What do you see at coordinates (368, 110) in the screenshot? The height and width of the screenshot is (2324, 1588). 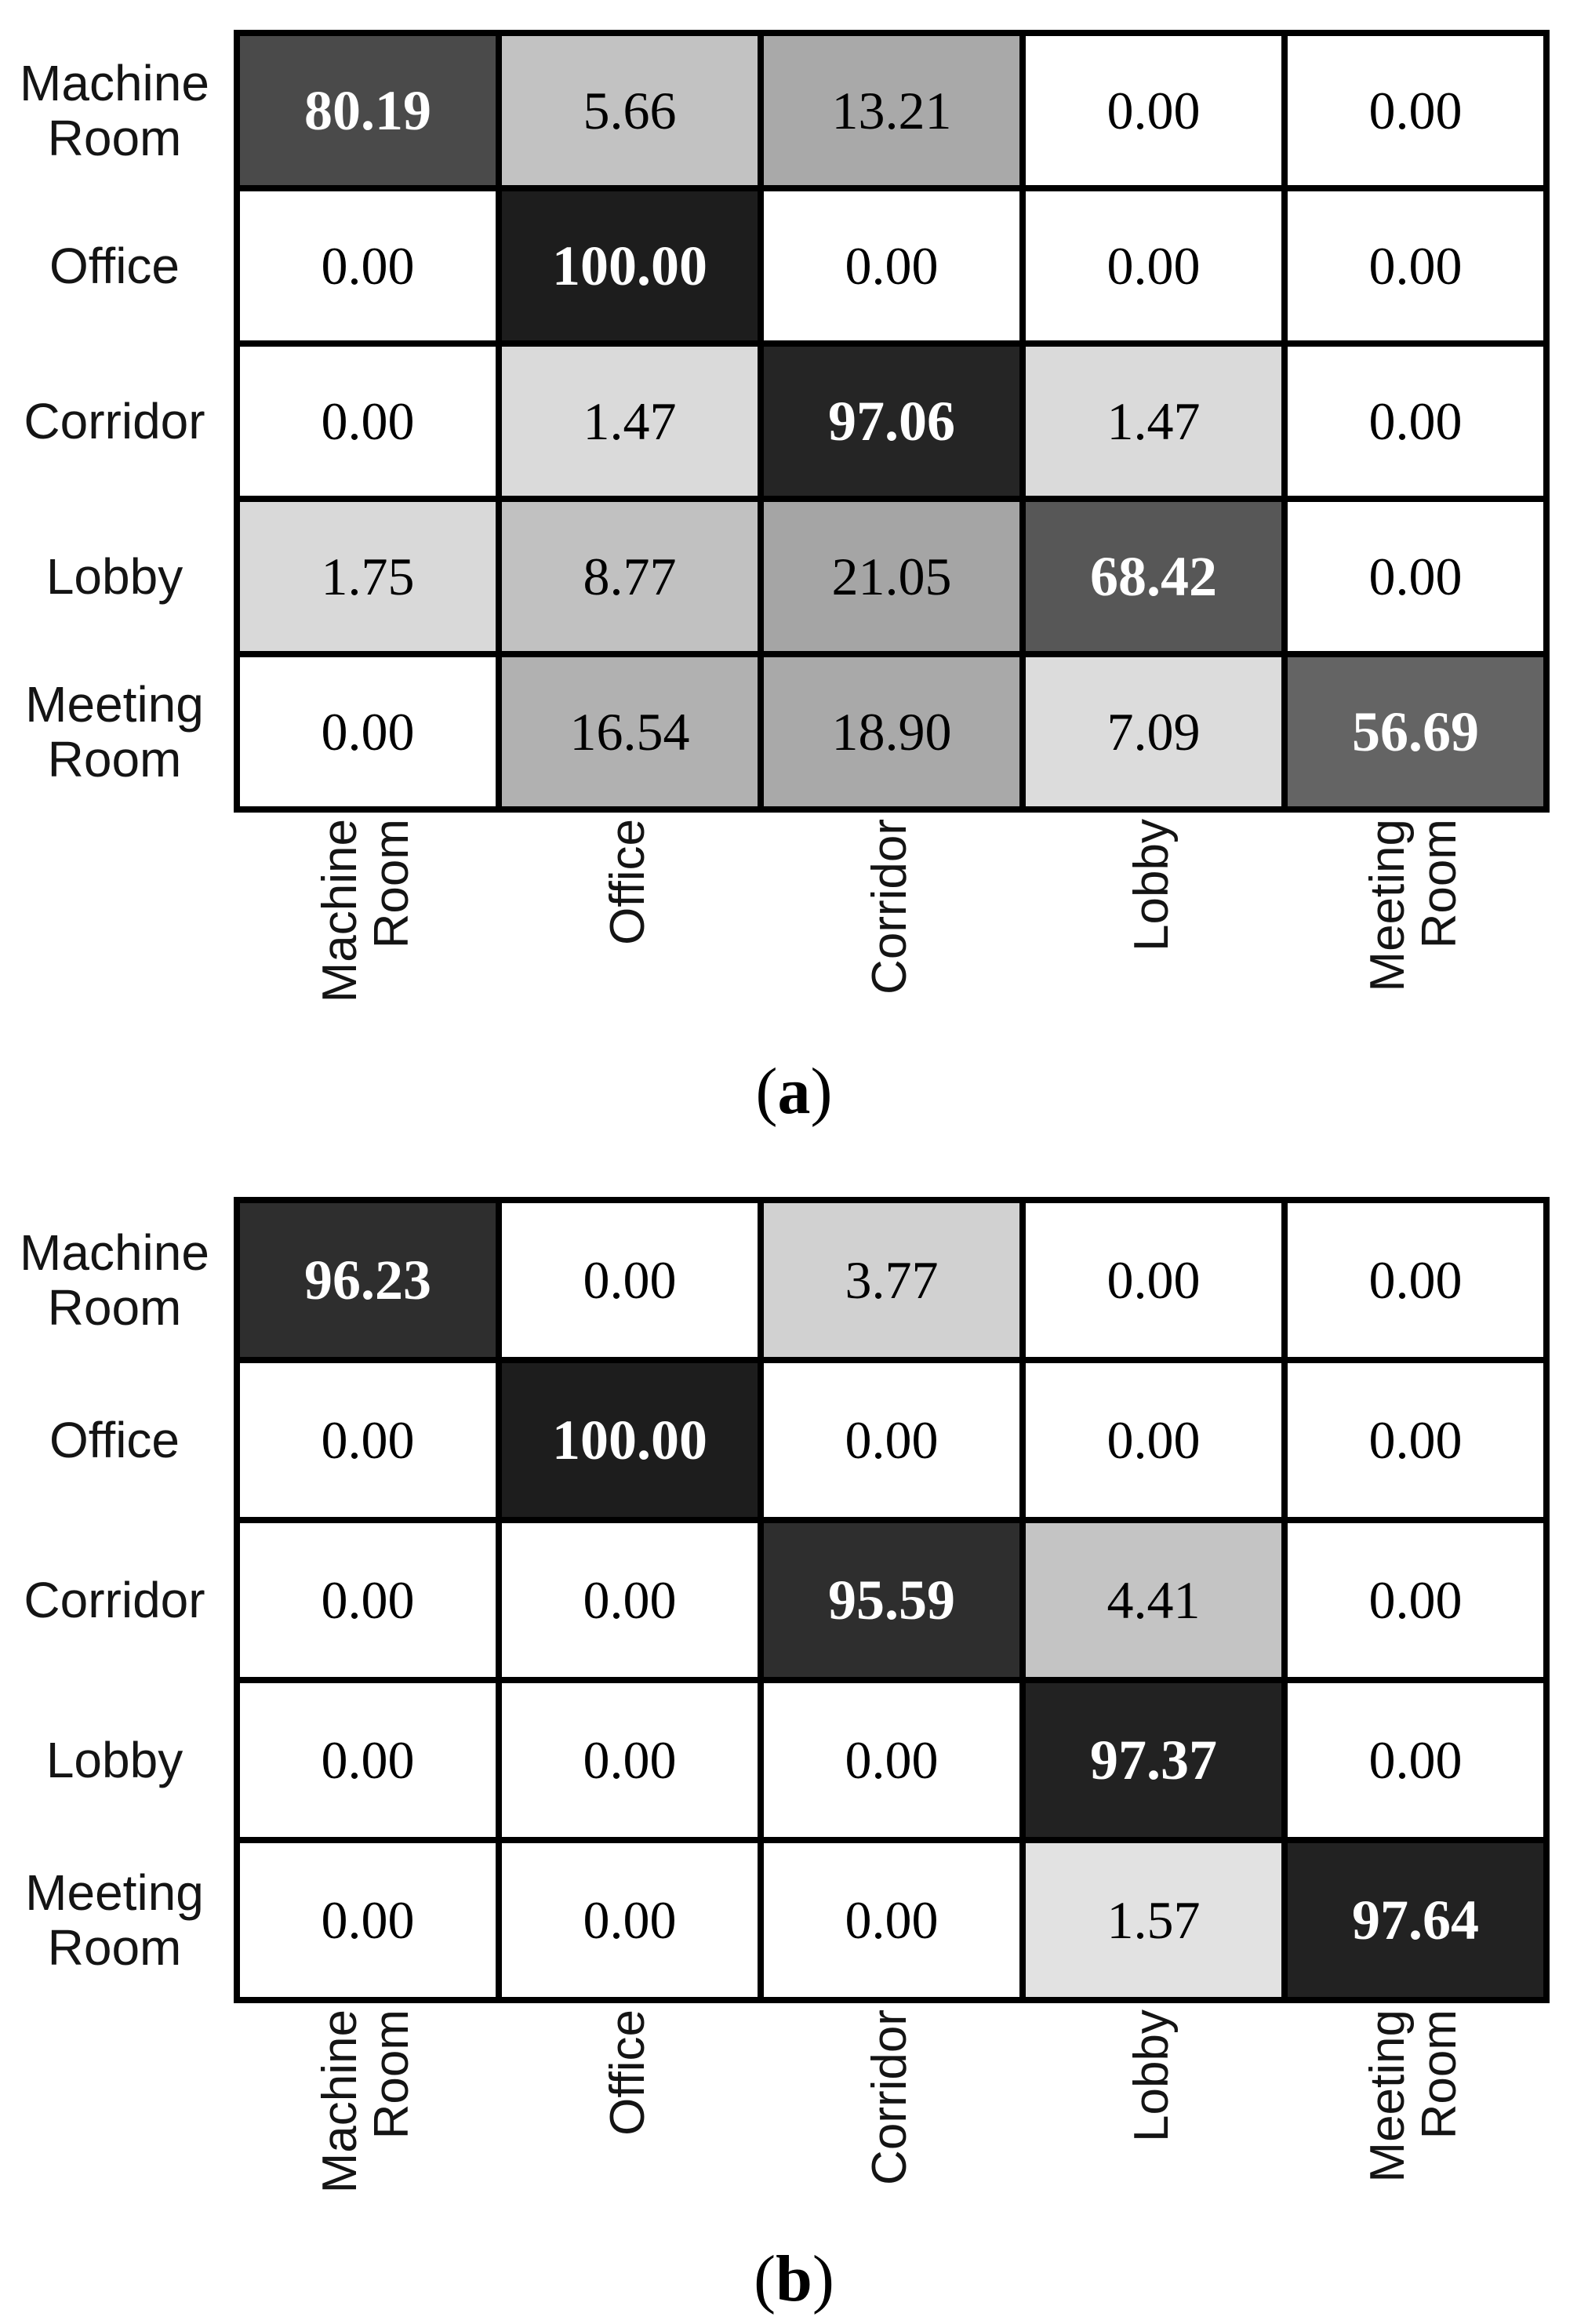 I see `matrix-cell: 80.19` at bounding box center [368, 110].